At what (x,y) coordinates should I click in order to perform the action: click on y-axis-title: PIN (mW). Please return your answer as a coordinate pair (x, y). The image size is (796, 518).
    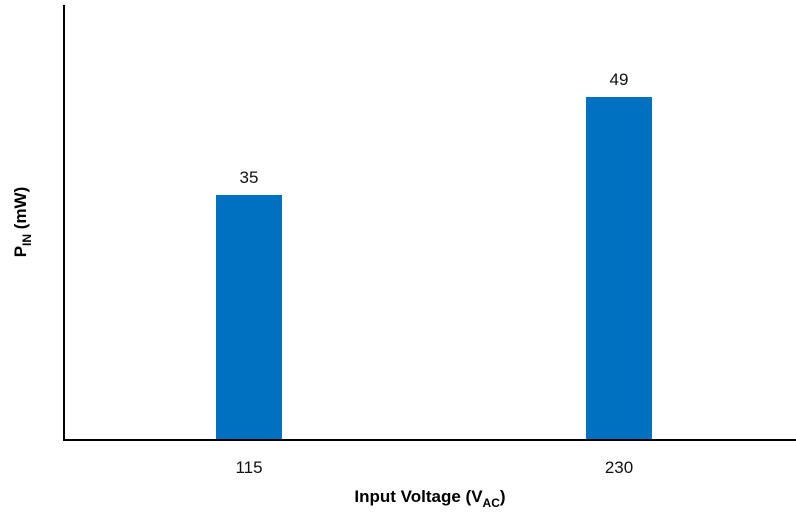
    Looking at the image, I should click on (22, 222).